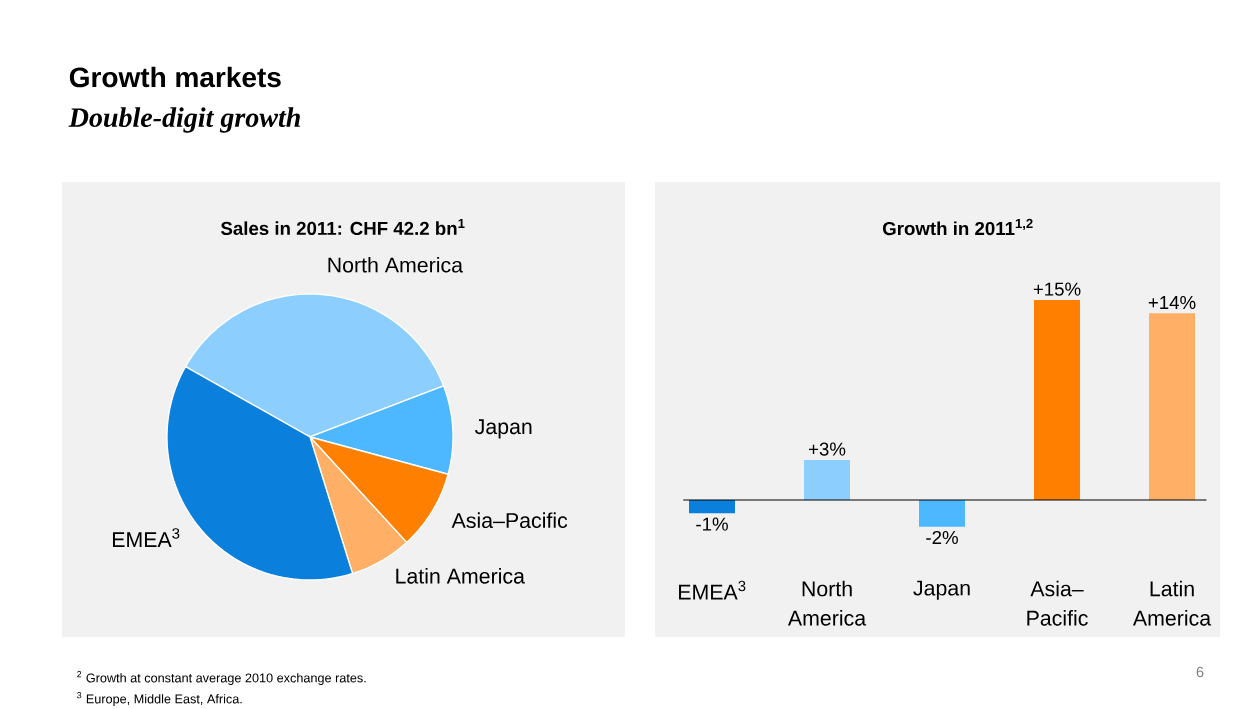  I want to click on slice-label: EMEA$^{3}$, so click(146, 537).